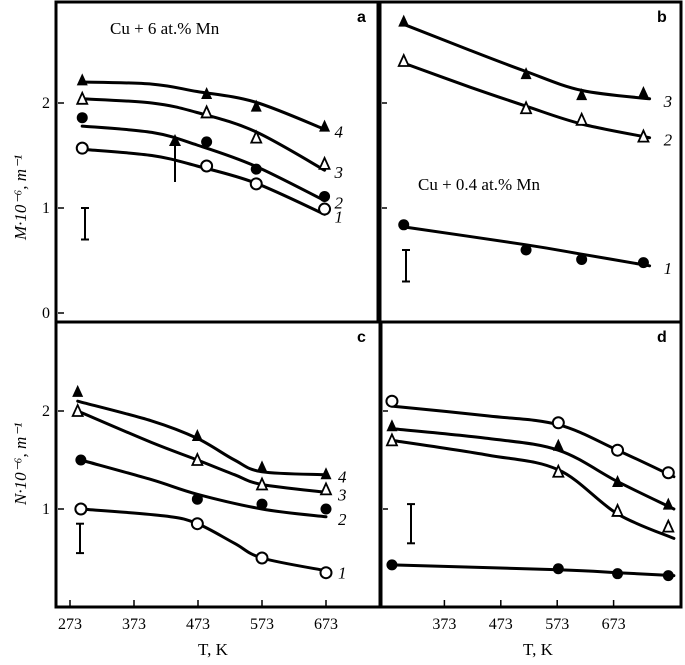  What do you see at coordinates (203, 134) in the screenshot?
I see `panel-a-series-3-line` at bounding box center [203, 134].